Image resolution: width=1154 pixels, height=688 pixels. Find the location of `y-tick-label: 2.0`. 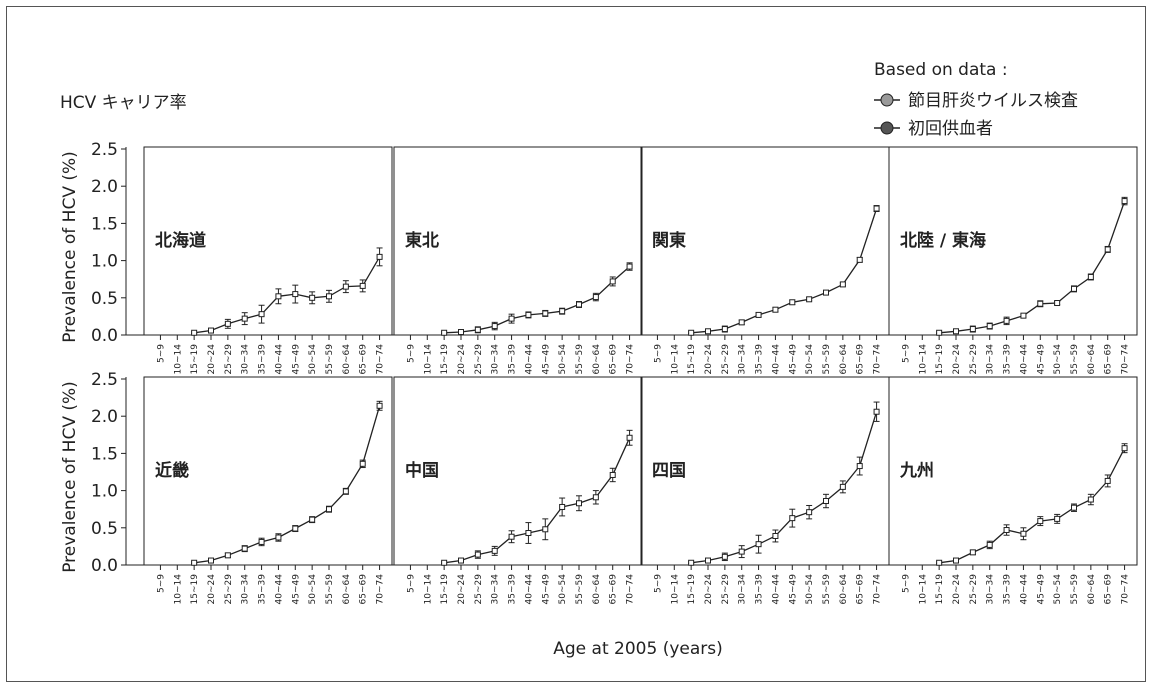

y-tick-label: 2.0 is located at coordinates (104, 187).